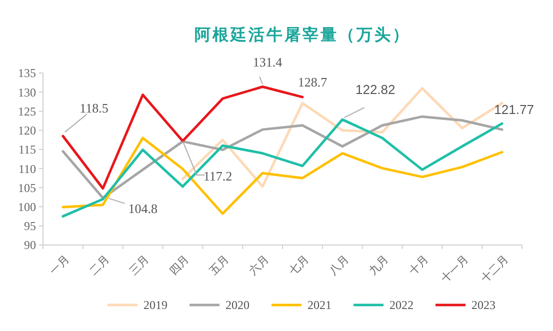 The image size is (553, 331). What do you see at coordinates (27, 149) in the screenshot?
I see `y-tick-label: 115` at bounding box center [27, 149].